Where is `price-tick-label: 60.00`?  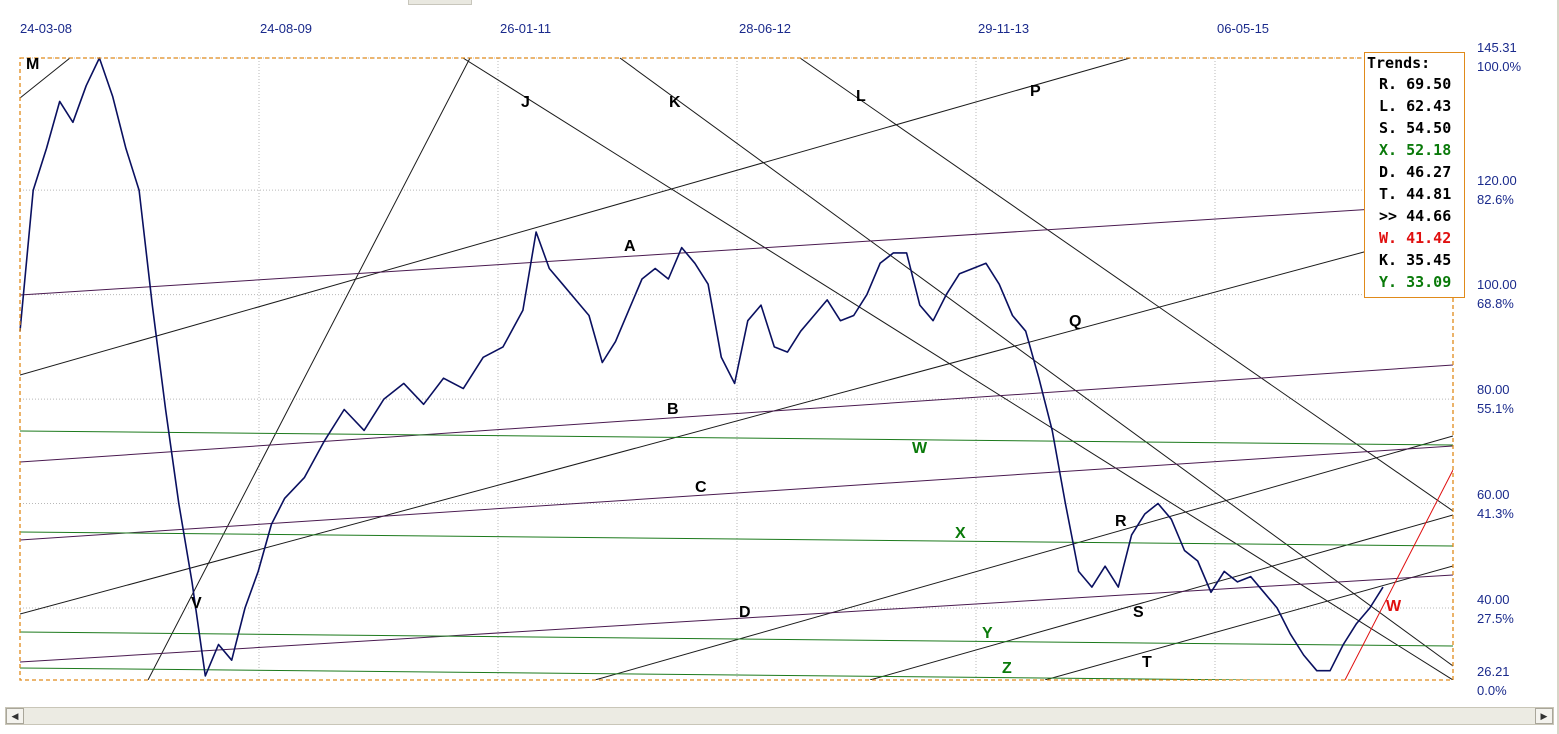 price-tick-label: 60.00 is located at coordinates (1493, 494).